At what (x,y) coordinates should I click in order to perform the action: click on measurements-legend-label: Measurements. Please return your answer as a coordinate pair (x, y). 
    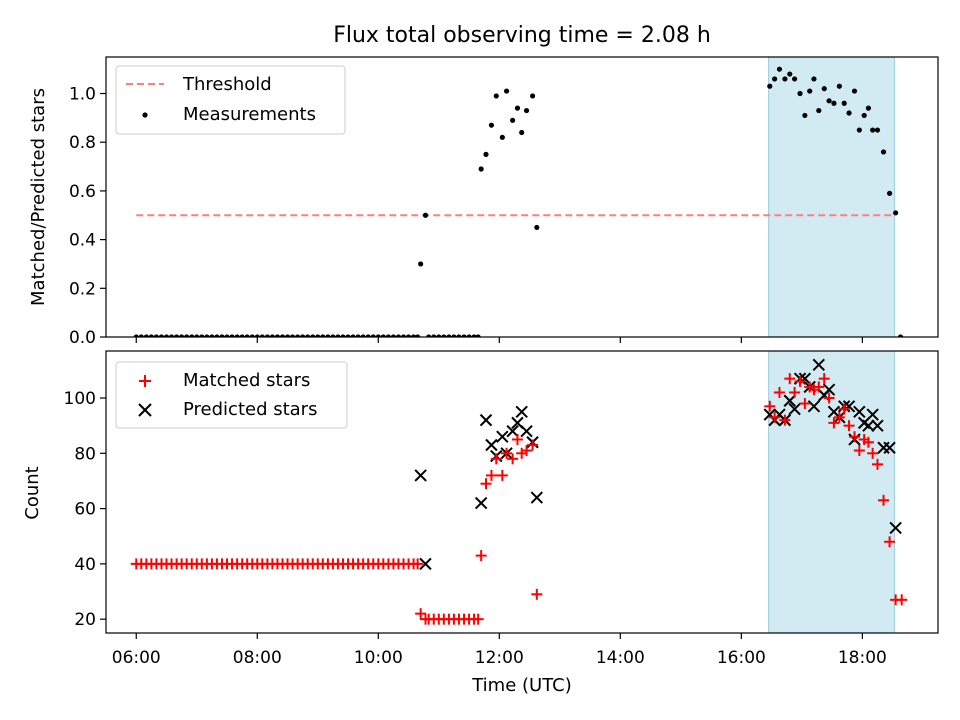
    Looking at the image, I should click on (249, 114).